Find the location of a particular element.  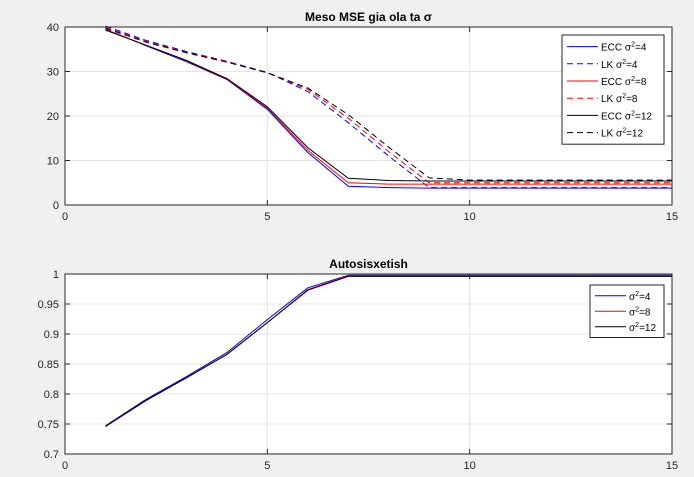

legend-label-5: ECC σ2=12 is located at coordinates (626, 116).